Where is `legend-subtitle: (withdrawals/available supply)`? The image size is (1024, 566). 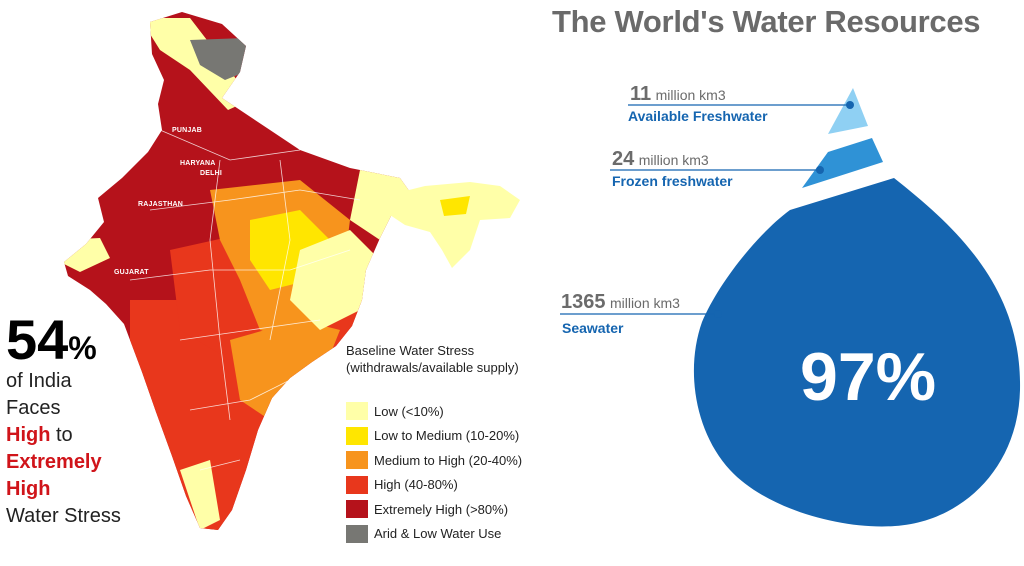
legend-subtitle: (withdrawals/available supply) is located at coordinates (432, 367).